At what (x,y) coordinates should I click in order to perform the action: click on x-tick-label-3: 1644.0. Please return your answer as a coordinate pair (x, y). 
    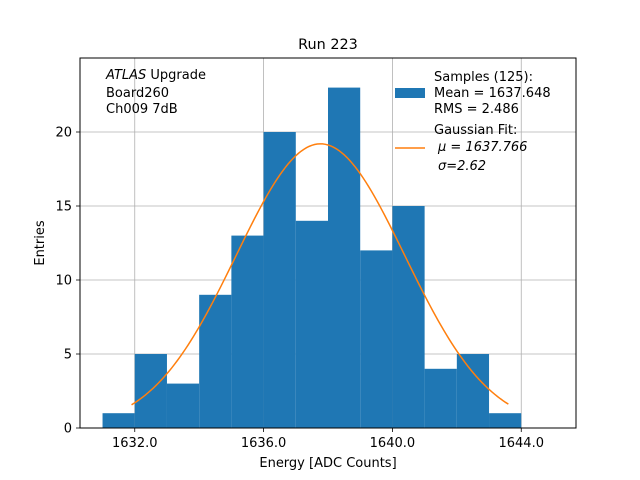
    Looking at the image, I should click on (521, 443).